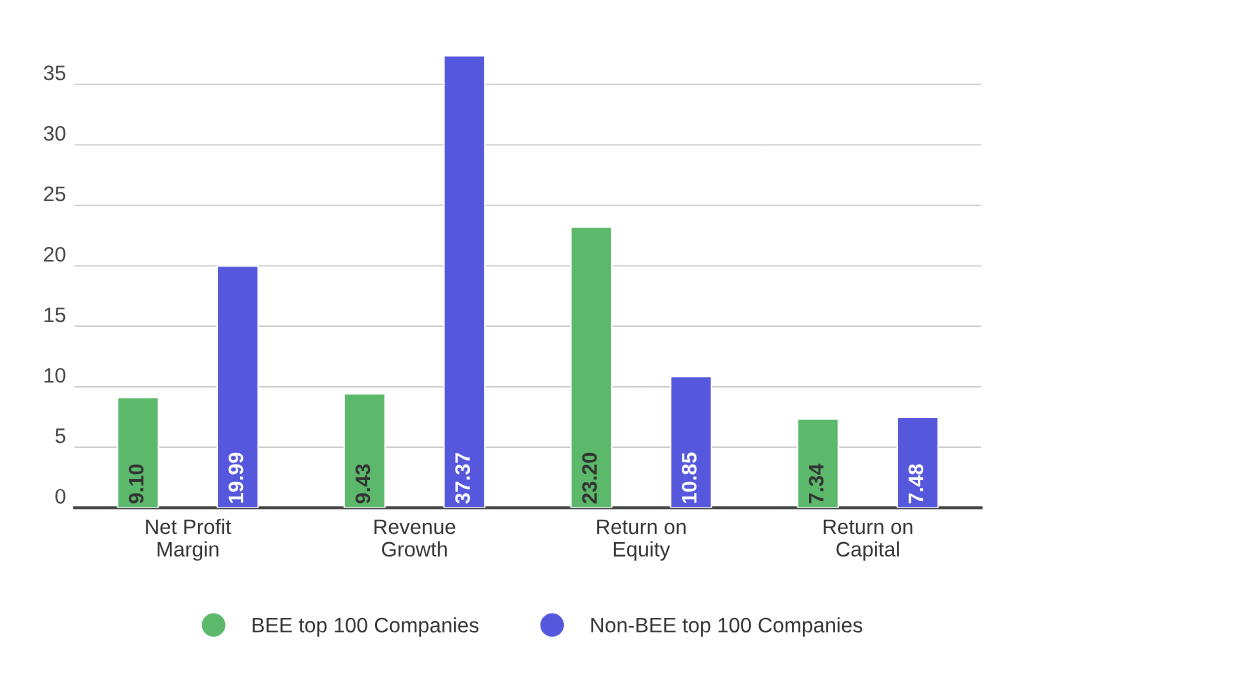  I want to click on y-tick-label: 10, so click(55, 375).